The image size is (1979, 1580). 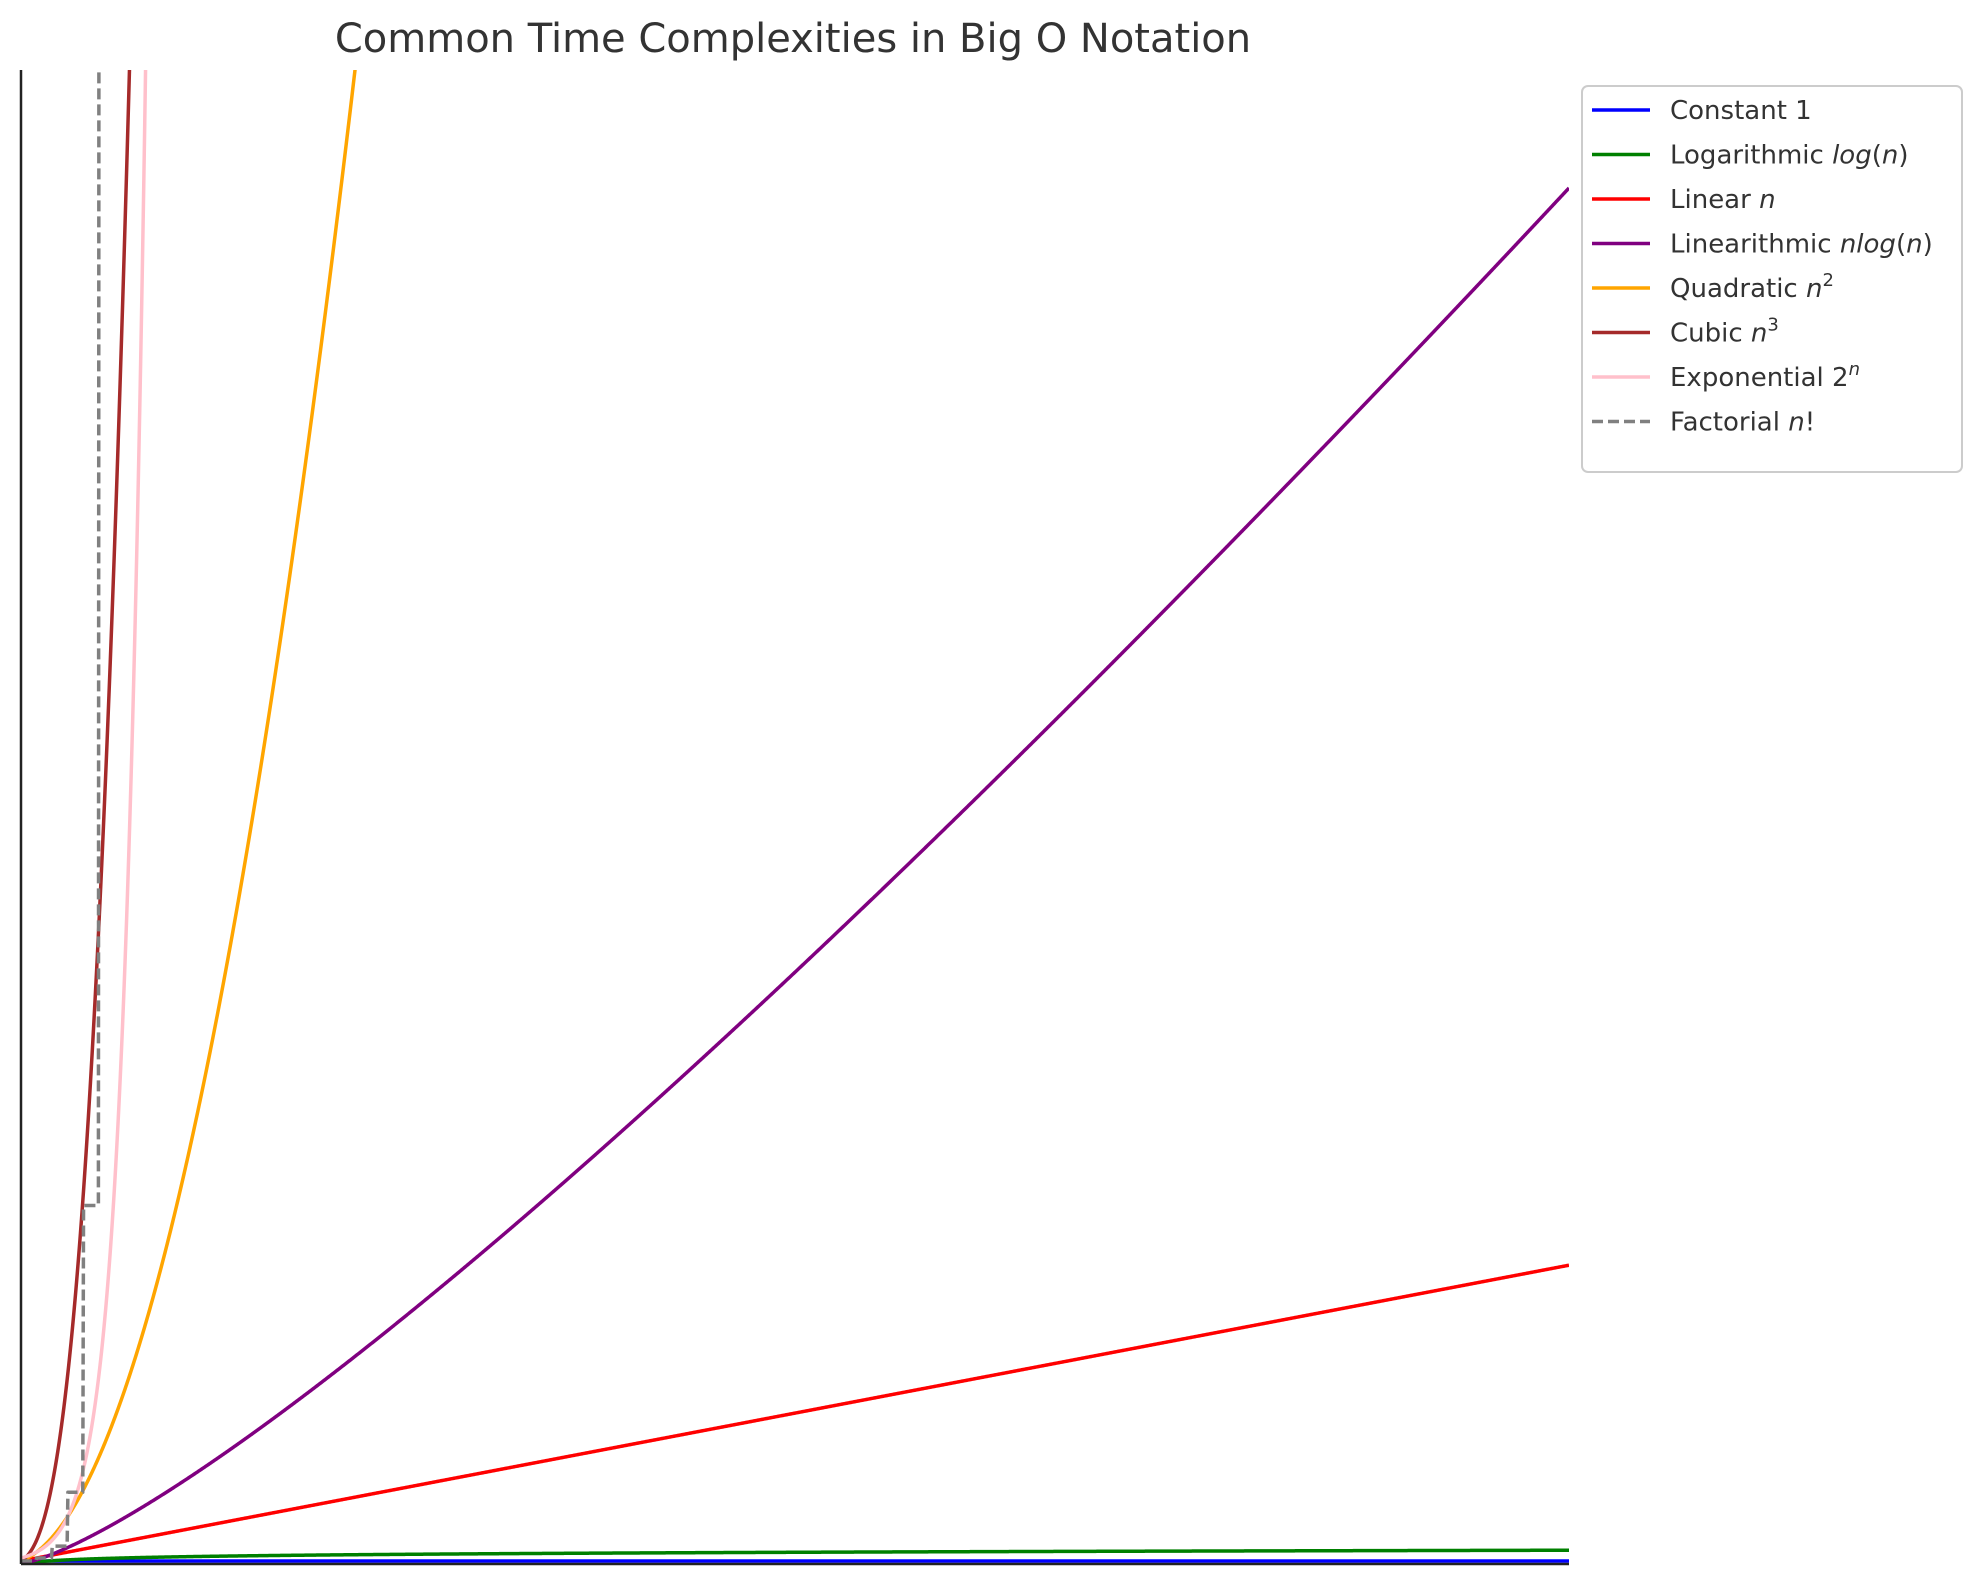 I want to click on legend-label-nlogn: Linearithmic nlog(n), so click(x=1801, y=245).